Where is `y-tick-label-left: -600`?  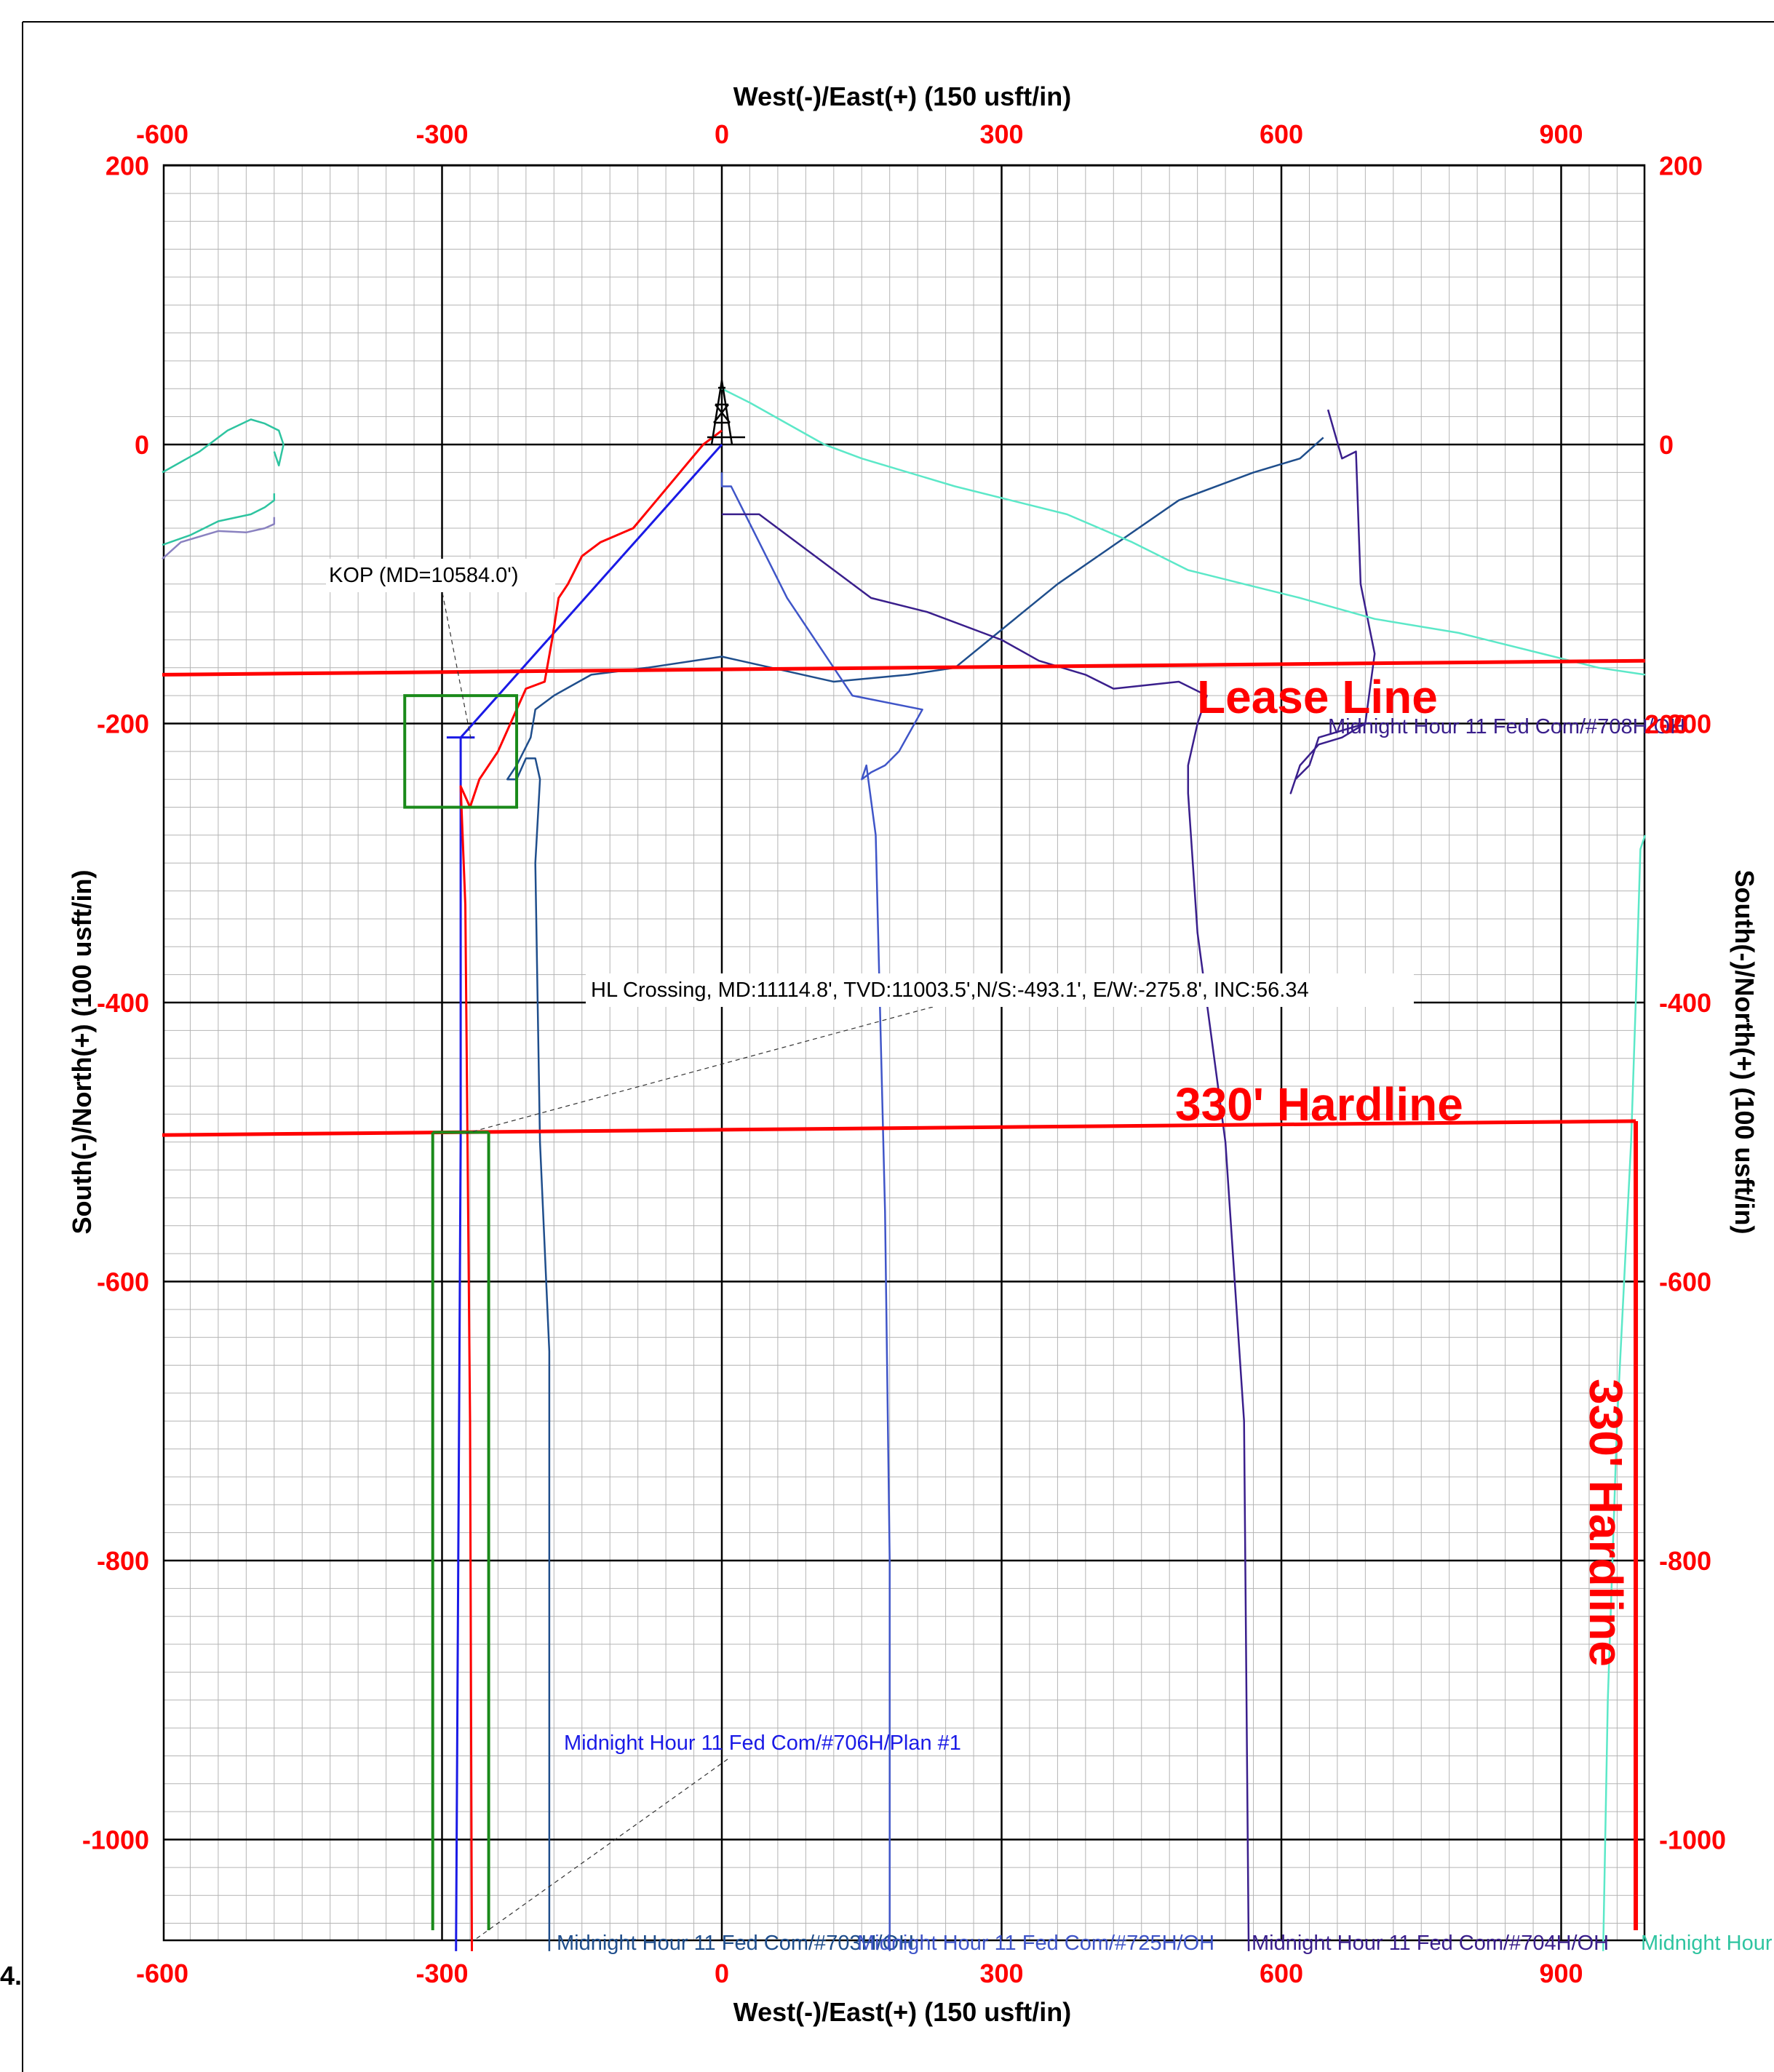
y-tick-label-left: -600 is located at coordinates (123, 1282).